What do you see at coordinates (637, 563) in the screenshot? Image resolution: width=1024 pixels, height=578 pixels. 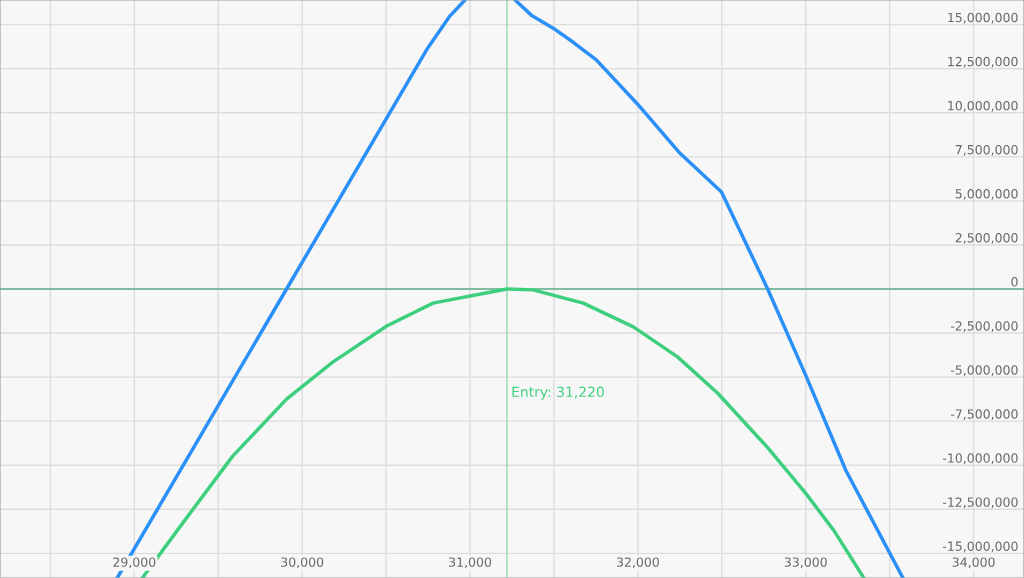 I see `x-tick-label: 32,000` at bounding box center [637, 563].